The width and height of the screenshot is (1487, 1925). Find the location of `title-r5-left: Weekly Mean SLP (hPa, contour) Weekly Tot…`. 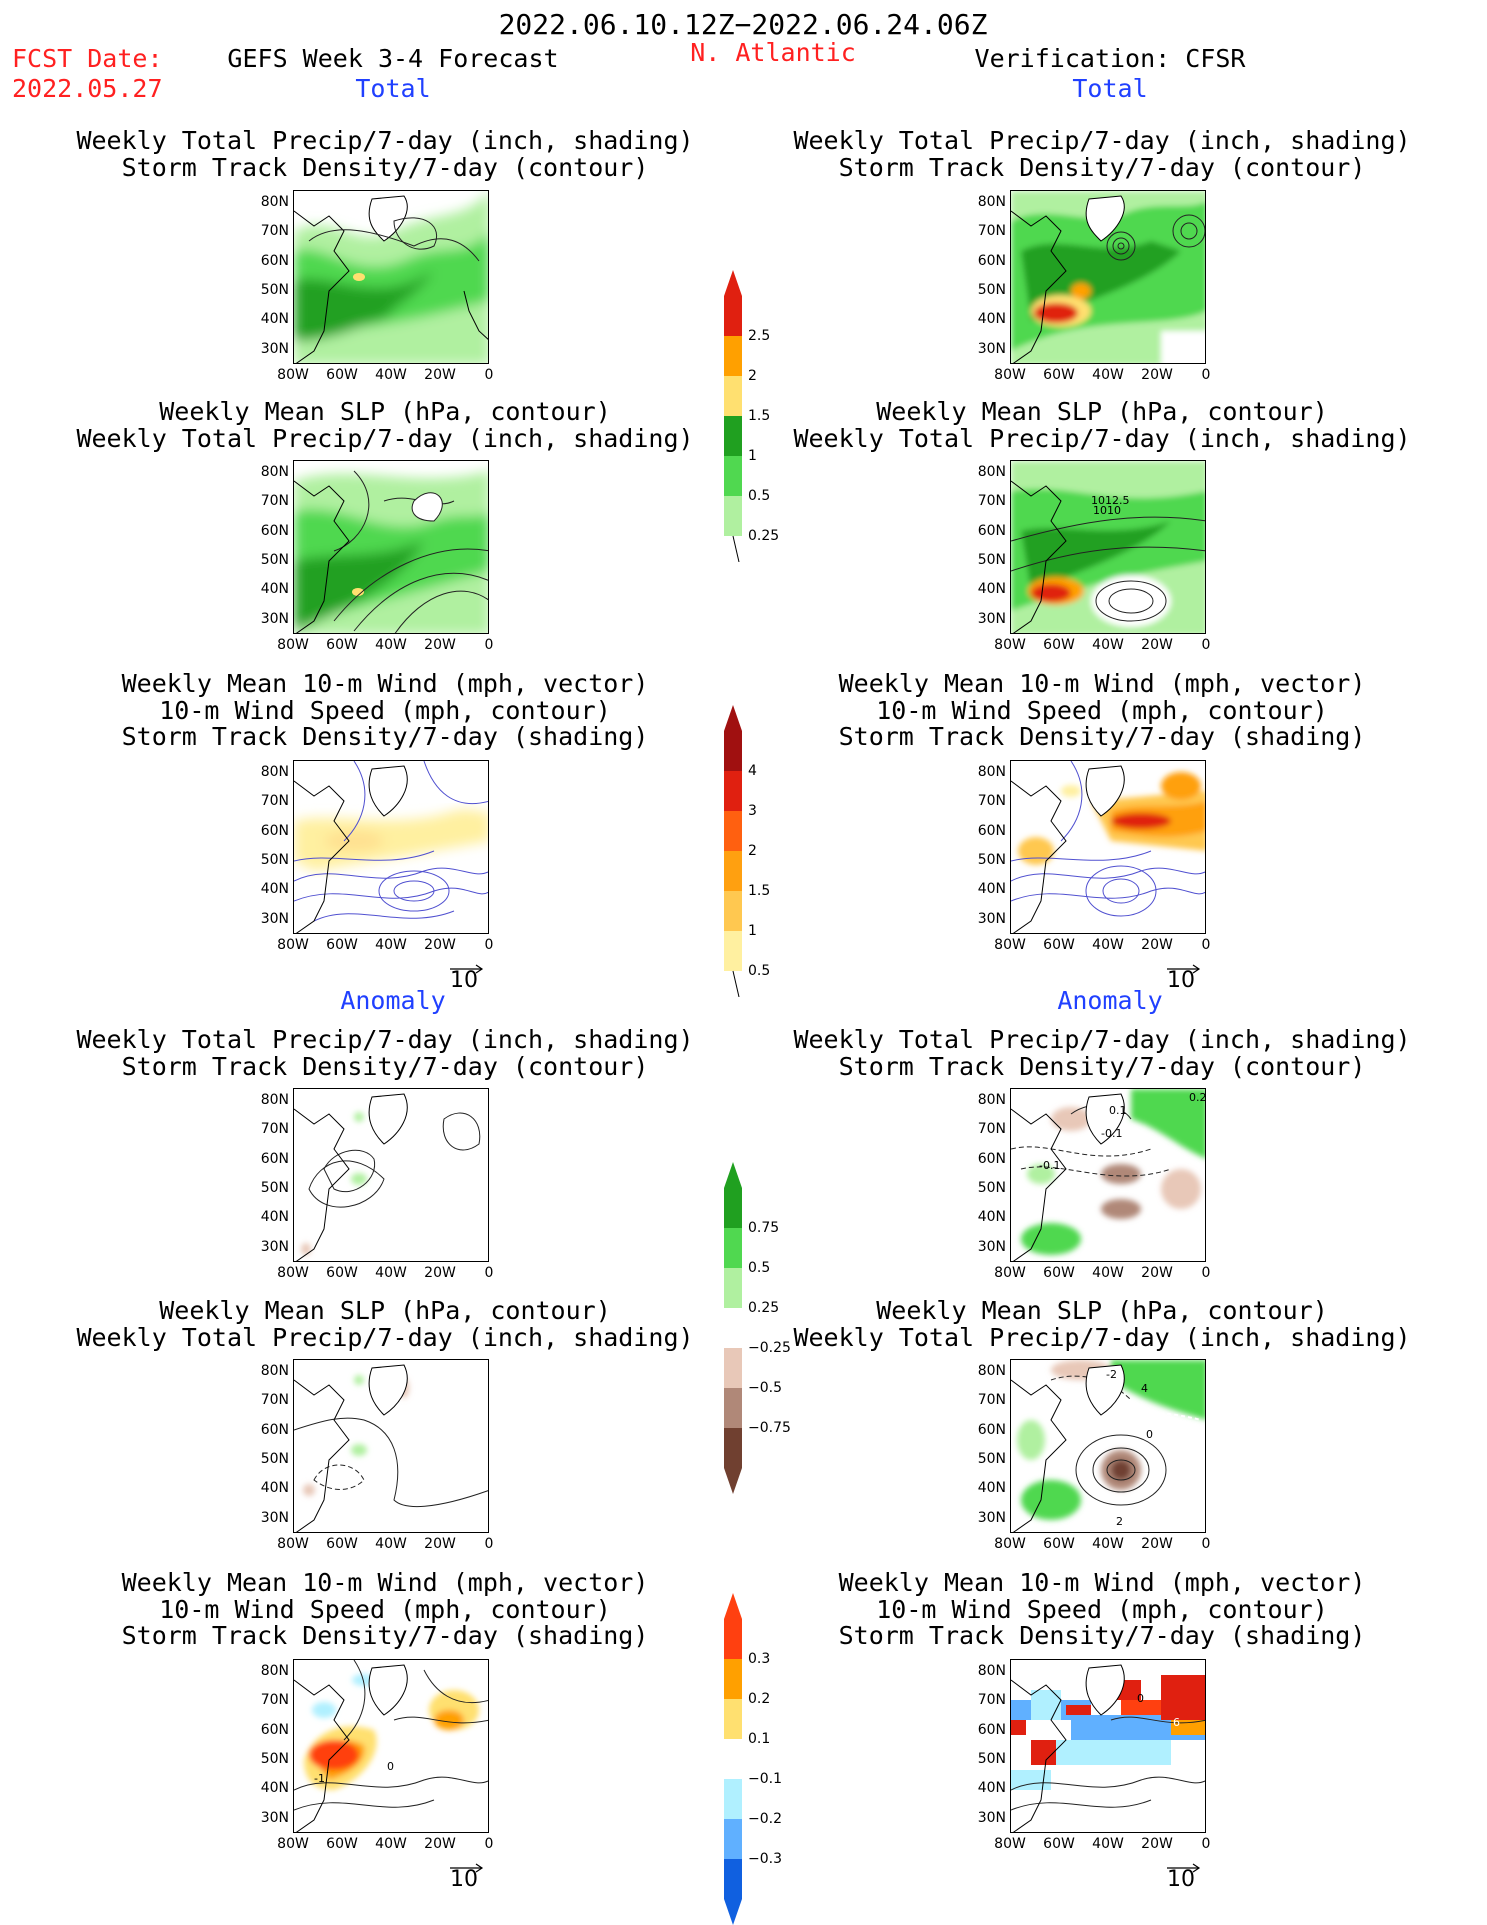

title-r5-left: Weekly Mean SLP (hPa, contour) Weekly Tot… is located at coordinates (385, 1324).